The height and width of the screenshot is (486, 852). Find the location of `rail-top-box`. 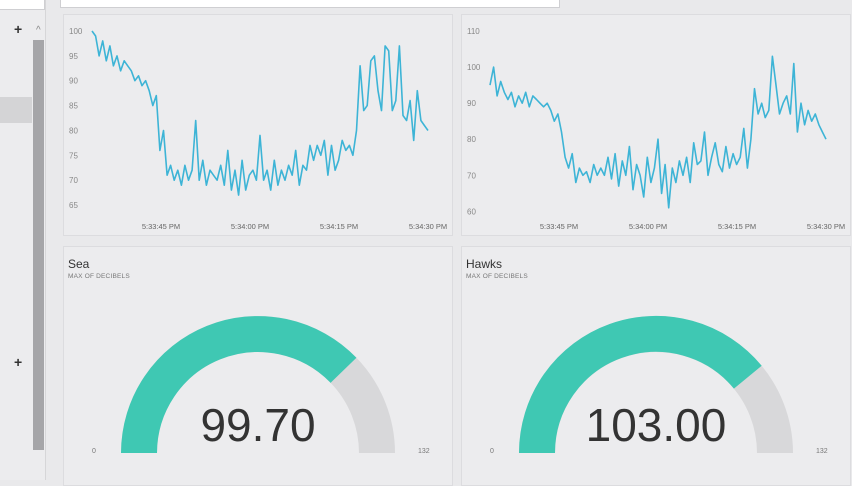

rail-top-box is located at coordinates (22, 5).